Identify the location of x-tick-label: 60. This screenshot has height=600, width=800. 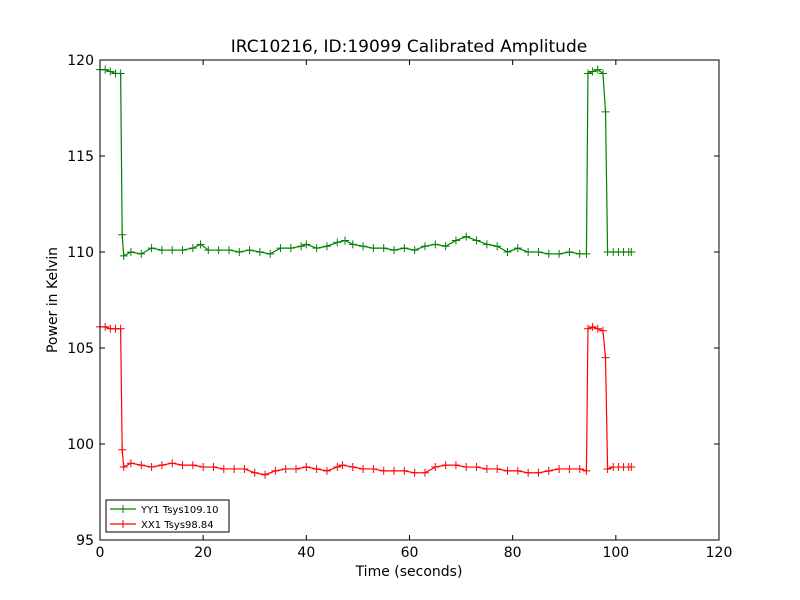
(410, 553).